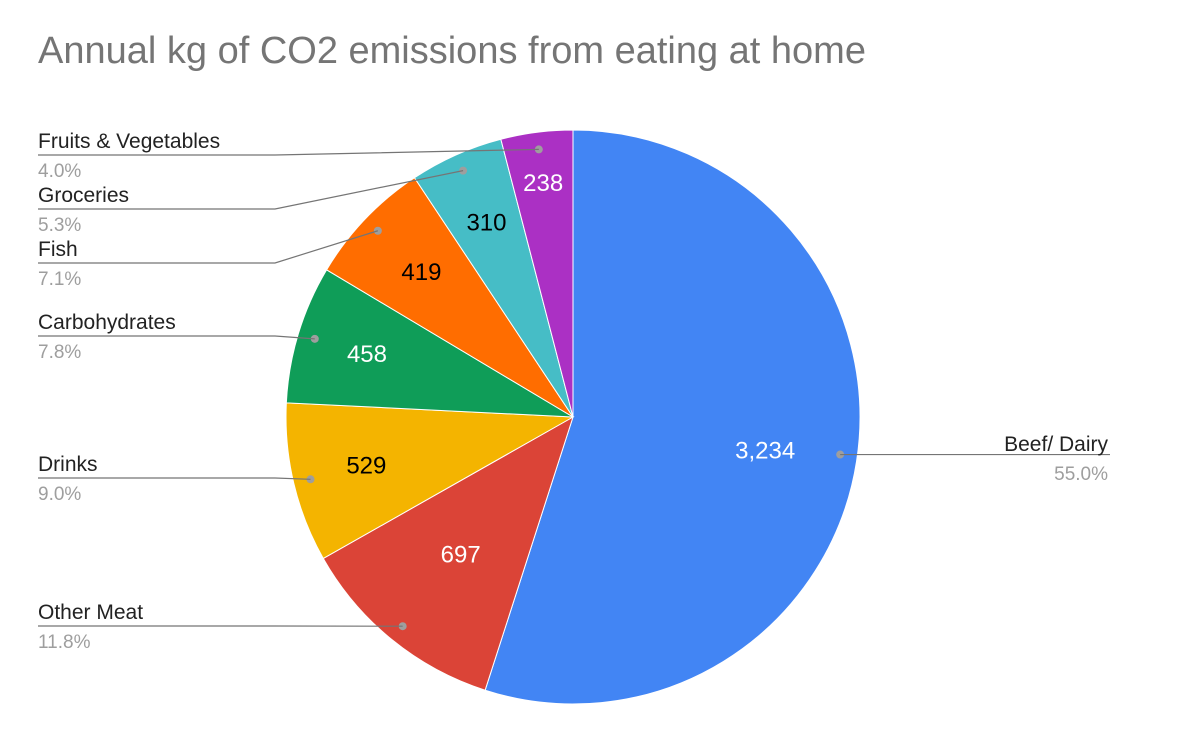 This screenshot has width=1200, height=742. I want to click on legend-name-beef-dairy: Beef/ Dairy, so click(1056, 444).